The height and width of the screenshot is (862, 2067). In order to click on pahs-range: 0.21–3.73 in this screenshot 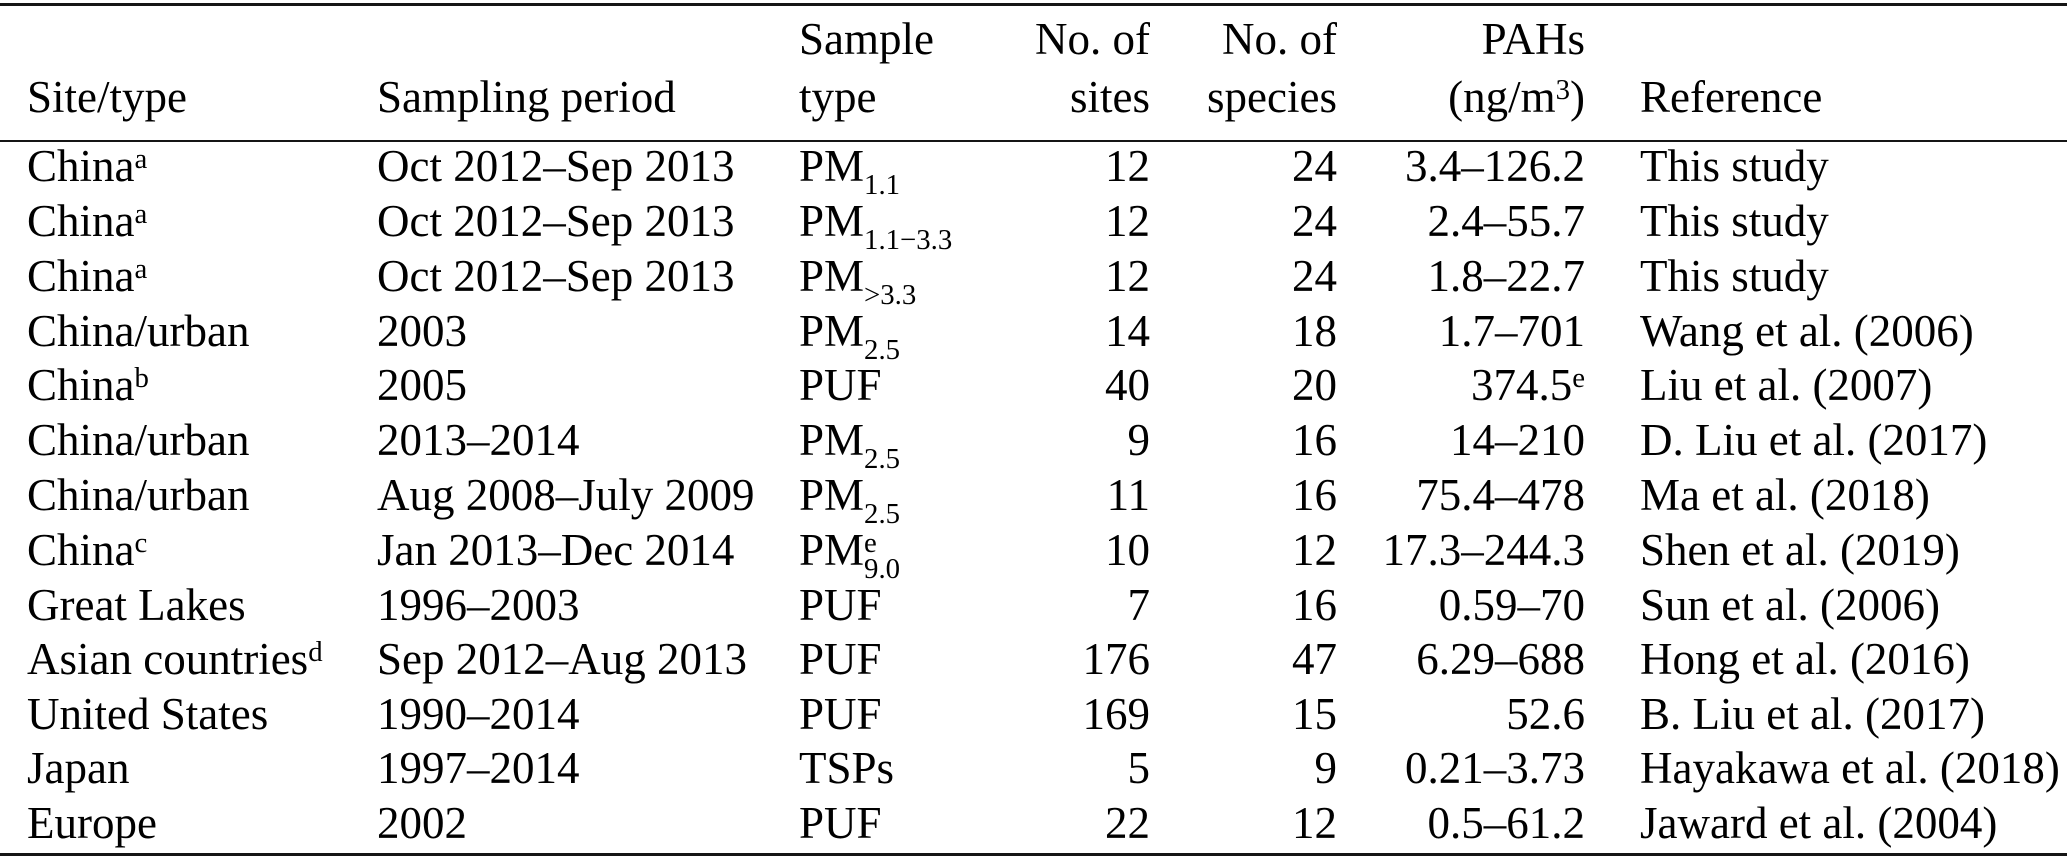, I will do `click(1495, 768)`.